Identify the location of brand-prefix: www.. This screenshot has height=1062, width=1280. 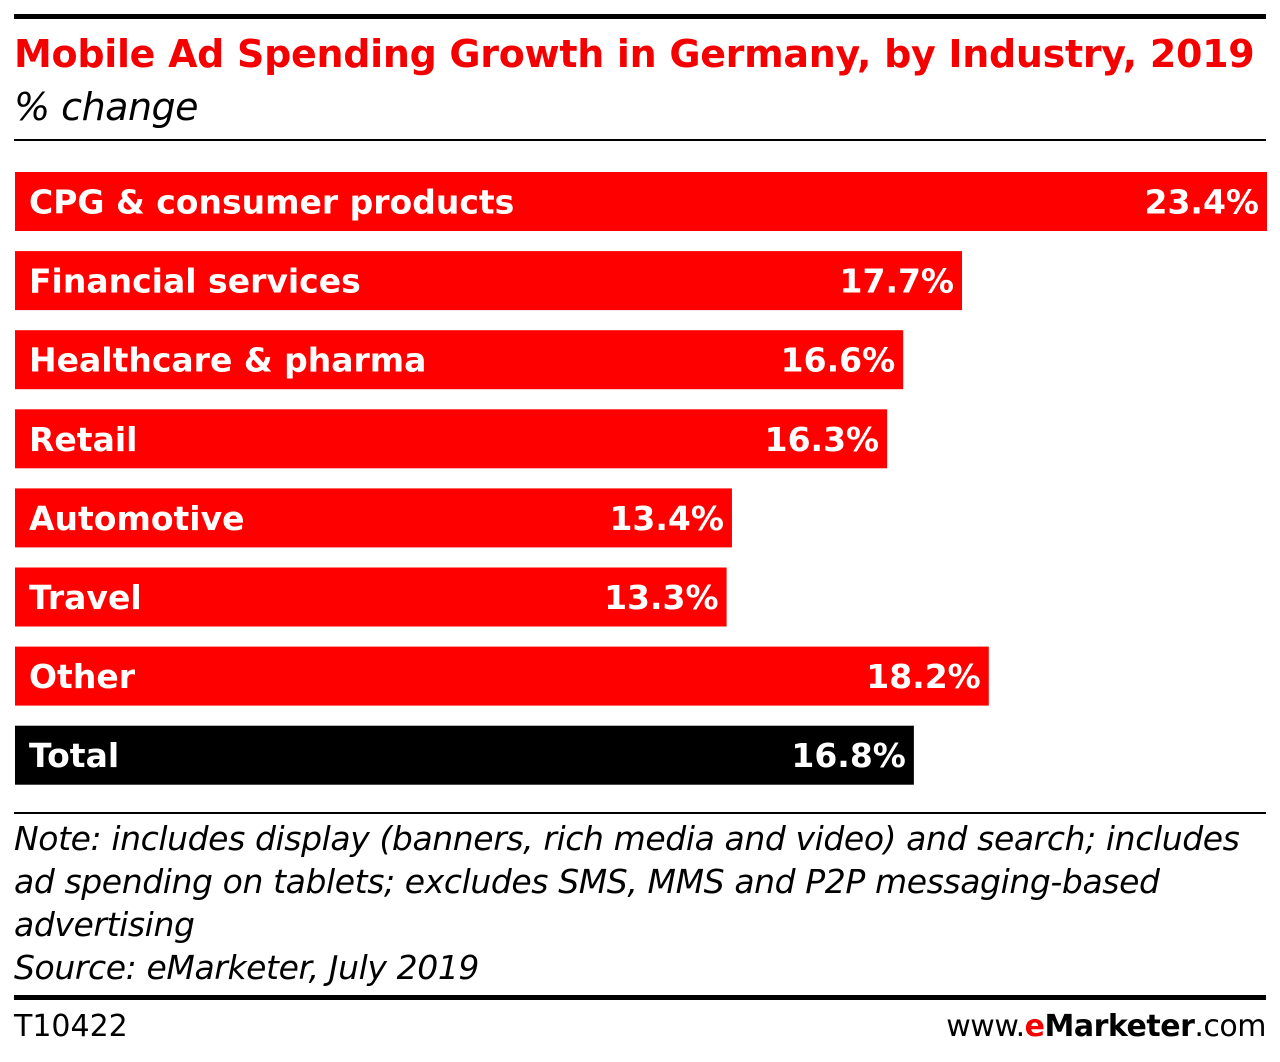
(985, 1026).